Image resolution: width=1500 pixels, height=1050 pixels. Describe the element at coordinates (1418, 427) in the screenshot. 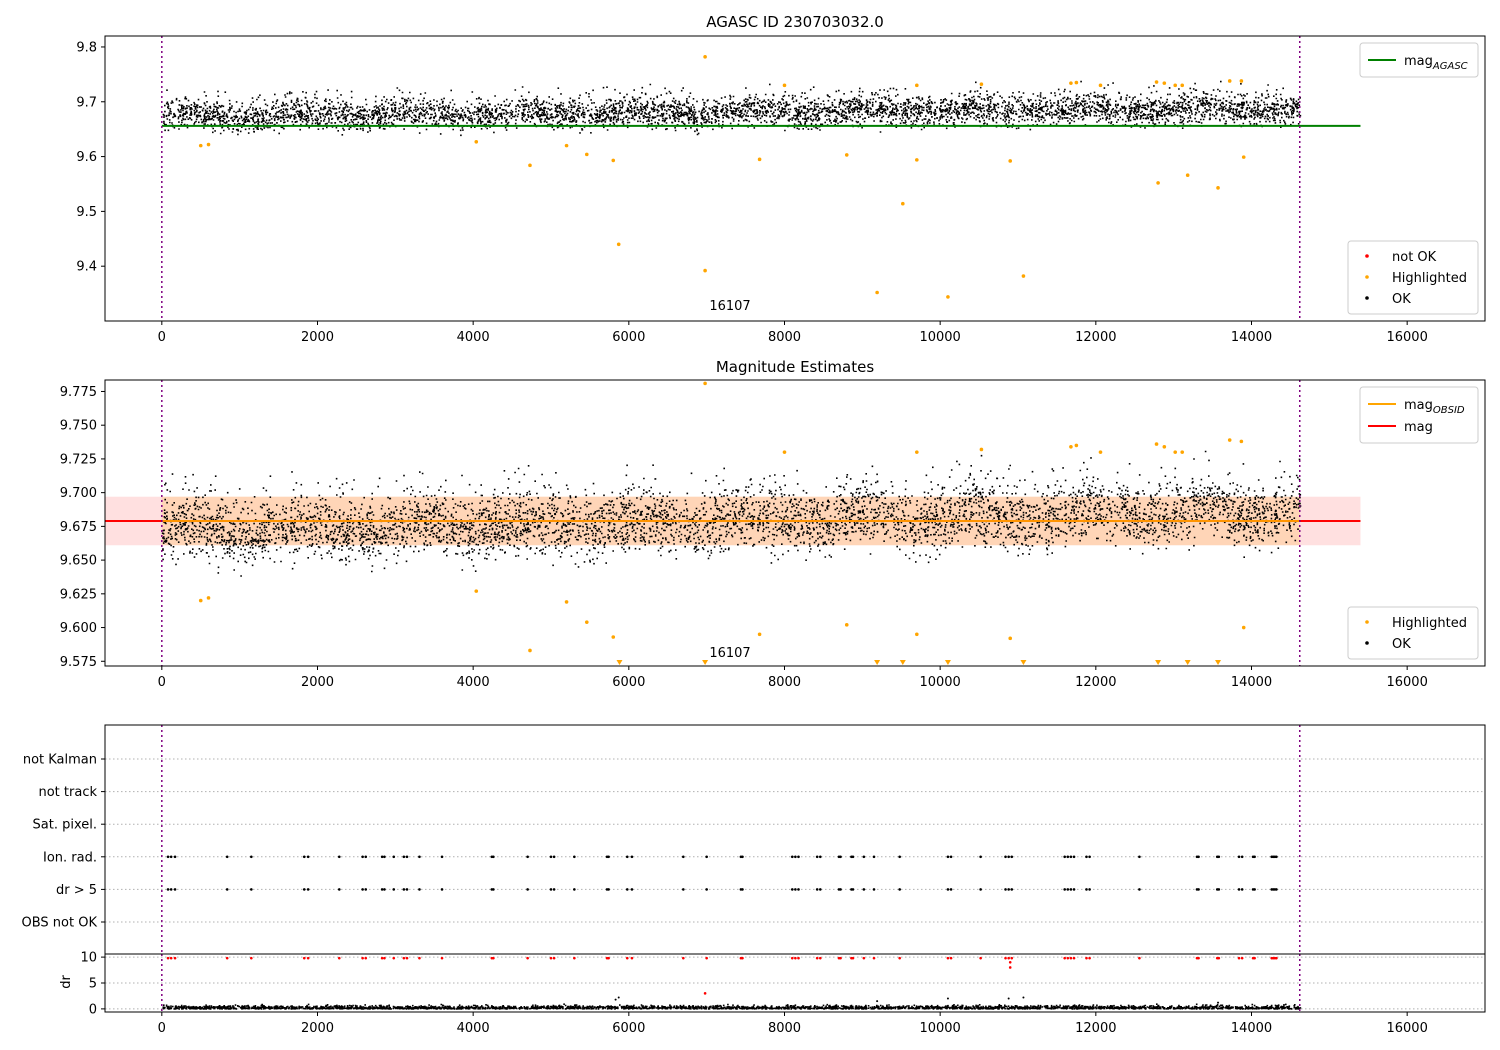

I see `magnitude-legend-line-label: mag` at that location.